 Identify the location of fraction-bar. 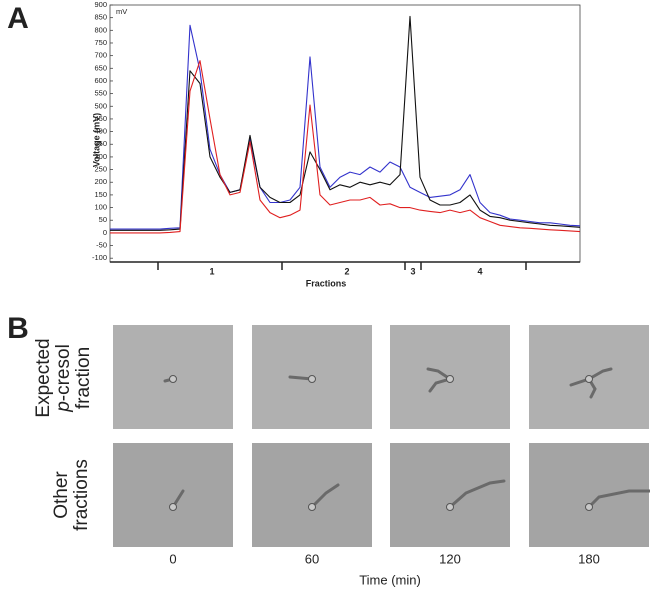
(345, 265).